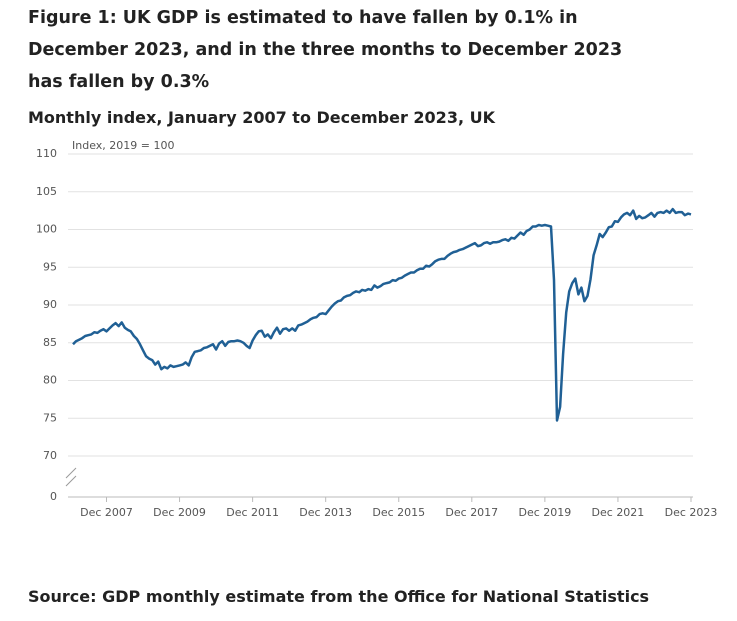  What do you see at coordinates (691, 512) in the screenshot?
I see `x-tick-label: Dec 2023` at bounding box center [691, 512].